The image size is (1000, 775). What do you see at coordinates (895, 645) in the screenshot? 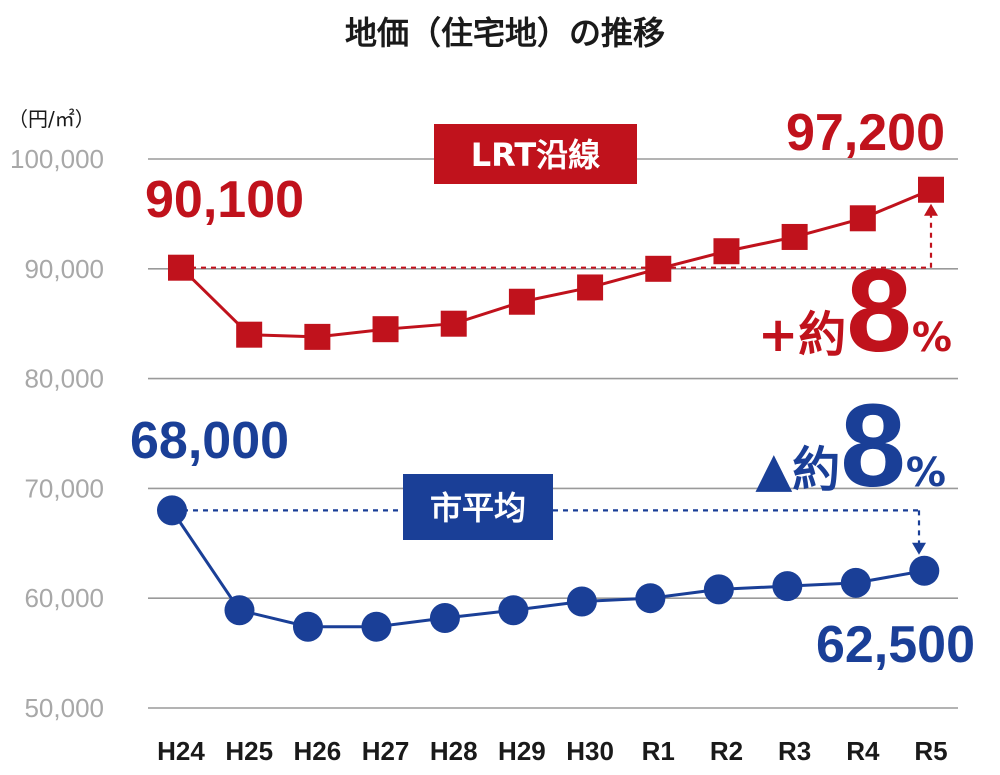
I see `label-city-end: 62,500` at bounding box center [895, 645].